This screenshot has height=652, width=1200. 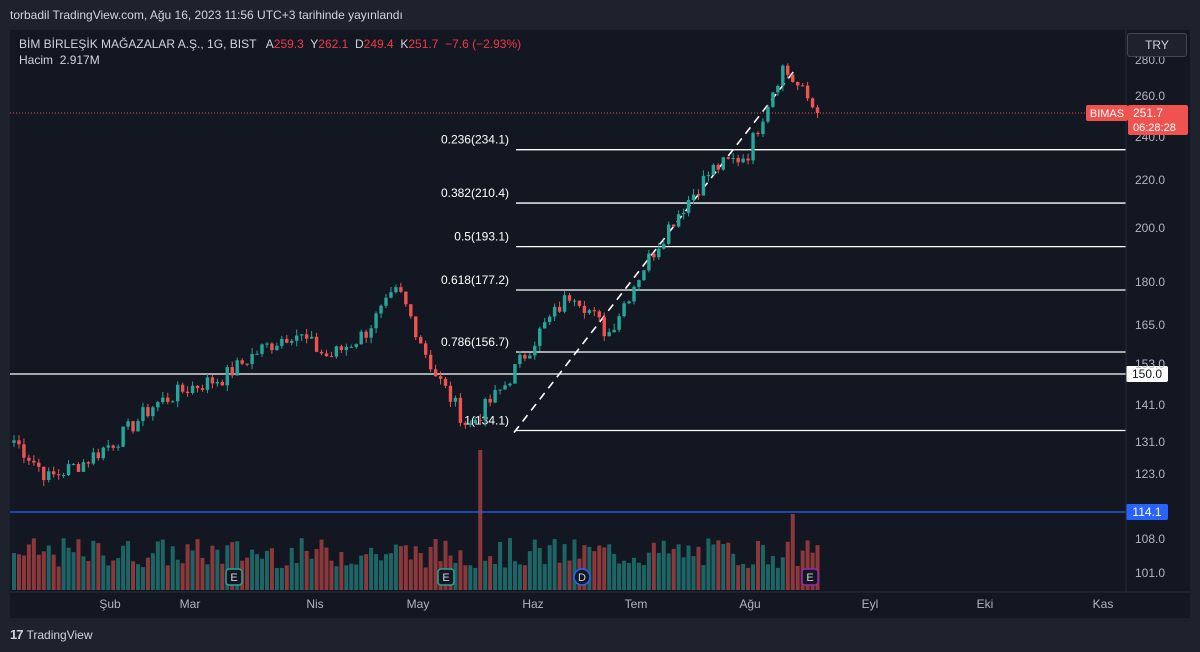 What do you see at coordinates (749, 604) in the screenshot?
I see `time-tick-label: Ağu` at bounding box center [749, 604].